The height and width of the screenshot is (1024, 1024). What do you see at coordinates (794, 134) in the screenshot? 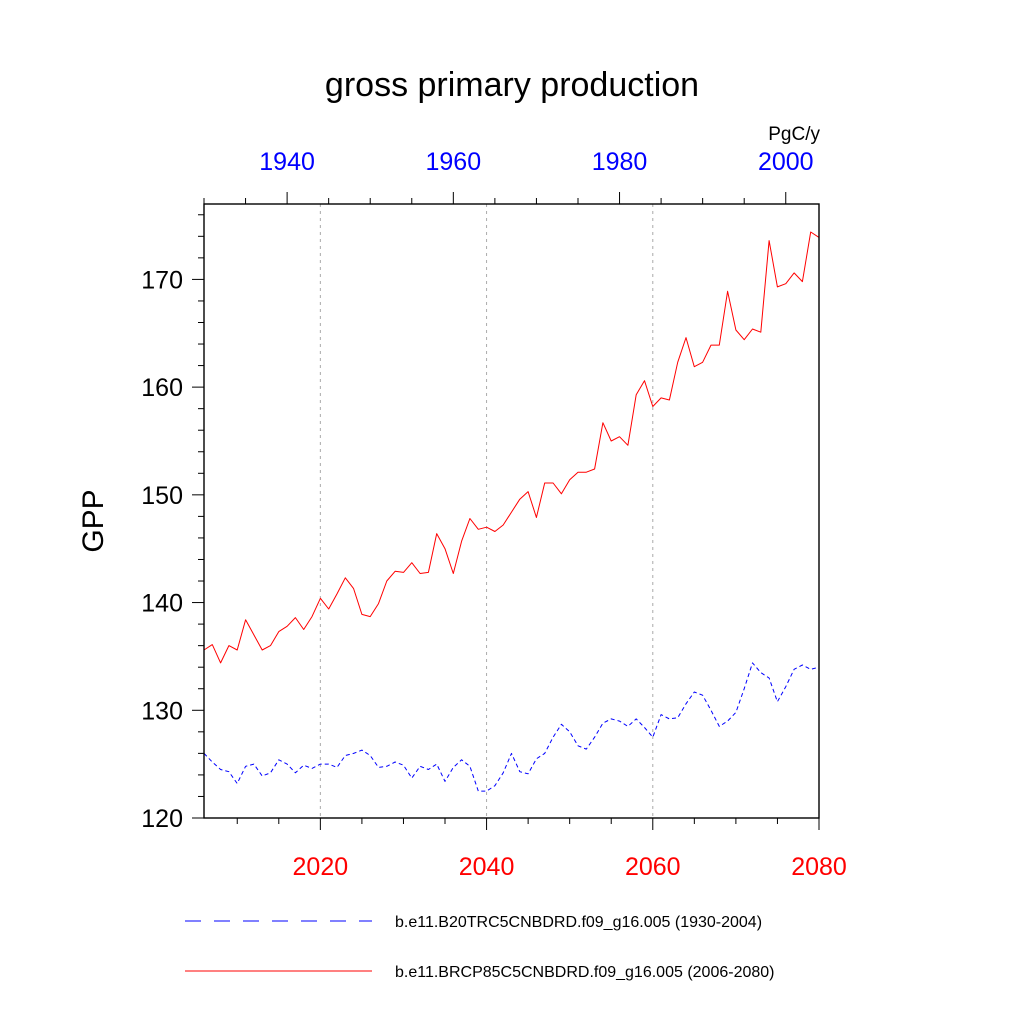
I see `units-label: PgC/y` at bounding box center [794, 134].